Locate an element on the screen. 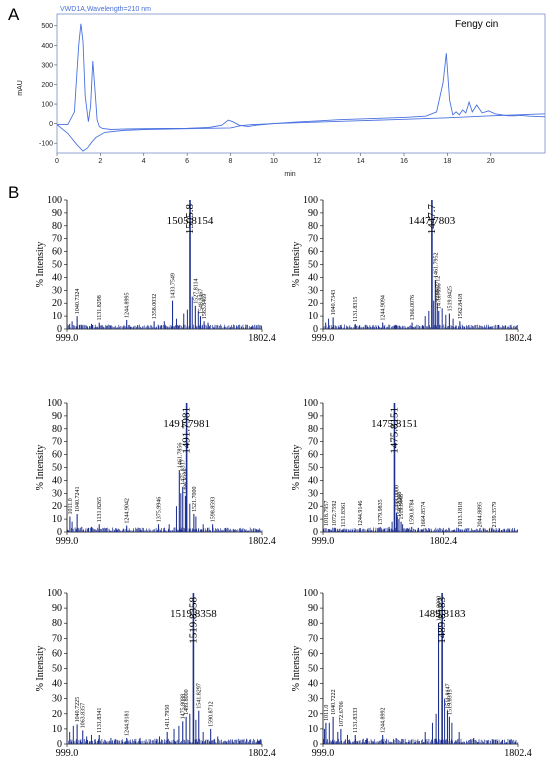  ms-peak-label: 1521.7000 is located at coordinates (195, 499).